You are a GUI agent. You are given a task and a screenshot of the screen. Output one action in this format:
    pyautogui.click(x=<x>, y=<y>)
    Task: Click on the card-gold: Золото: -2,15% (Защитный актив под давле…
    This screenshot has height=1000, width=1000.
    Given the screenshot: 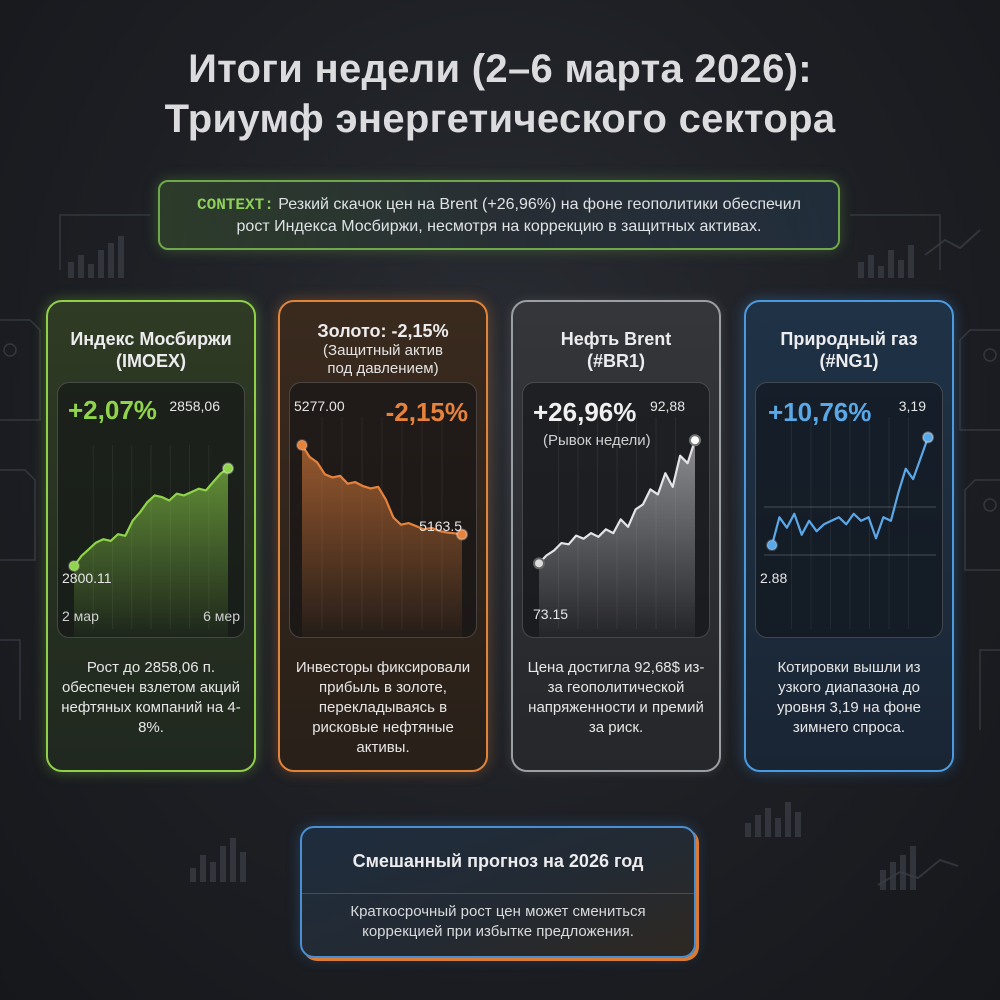 What is the action you would take?
    pyautogui.click(x=383, y=536)
    